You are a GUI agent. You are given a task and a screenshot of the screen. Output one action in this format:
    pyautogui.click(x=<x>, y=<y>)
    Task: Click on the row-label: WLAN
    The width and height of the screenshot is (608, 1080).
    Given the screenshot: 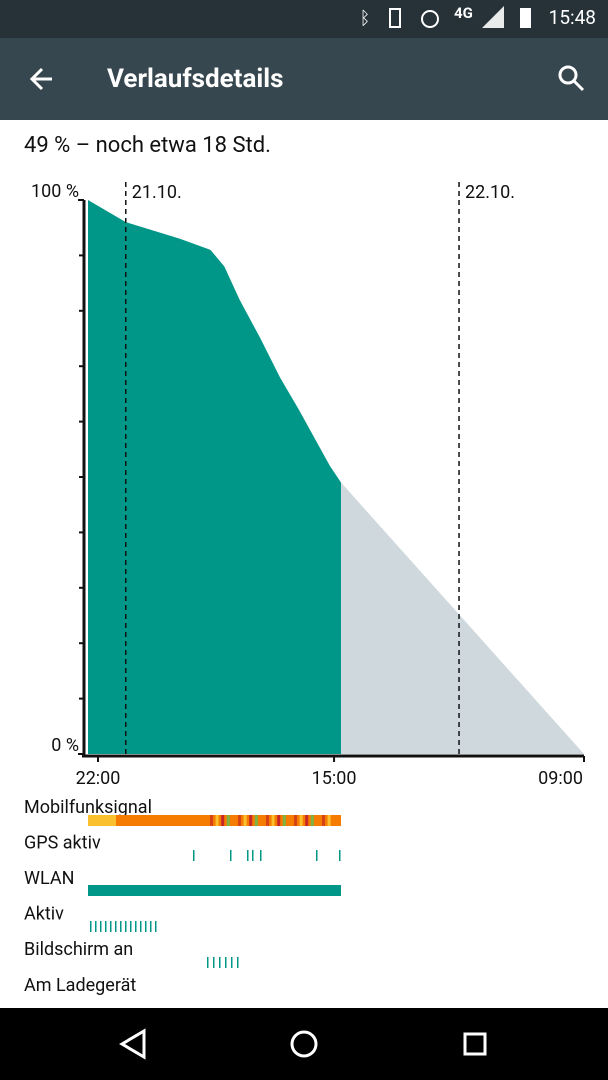 What is the action you would take?
    pyautogui.click(x=49, y=878)
    